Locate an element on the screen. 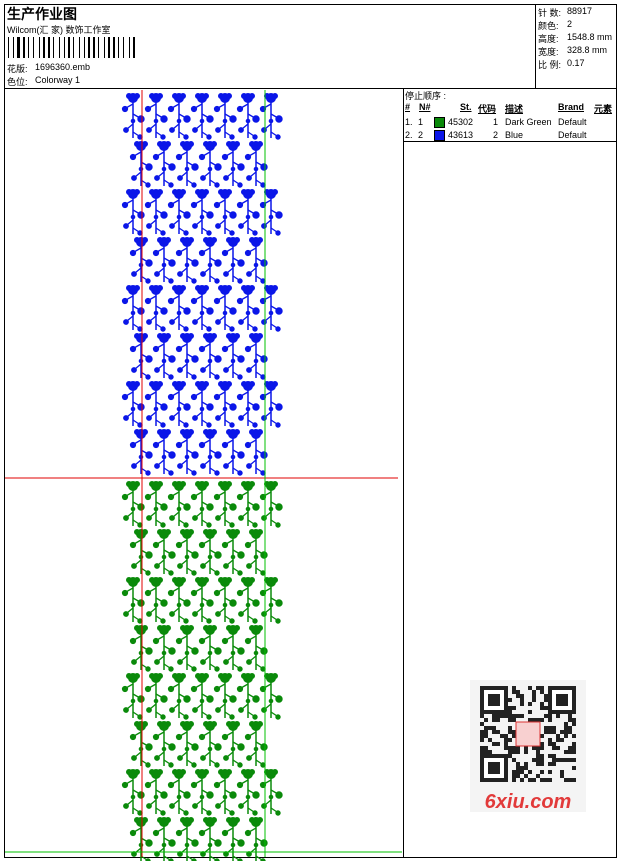 The width and height of the screenshot is (620, 861). summary-value: 328.8 mm is located at coordinates (587, 50).